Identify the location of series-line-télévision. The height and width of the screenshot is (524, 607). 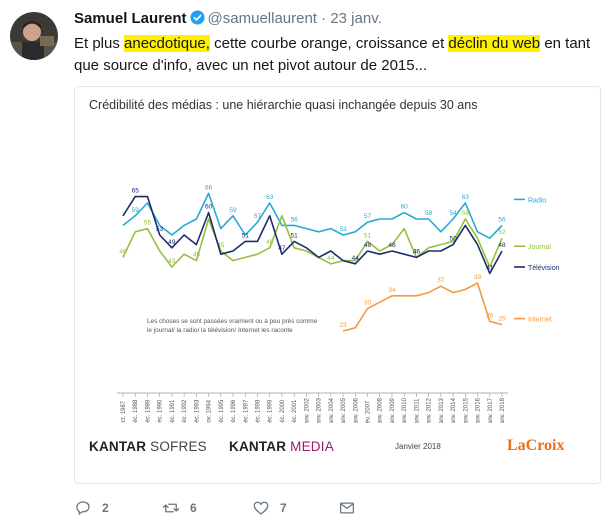
(312, 235).